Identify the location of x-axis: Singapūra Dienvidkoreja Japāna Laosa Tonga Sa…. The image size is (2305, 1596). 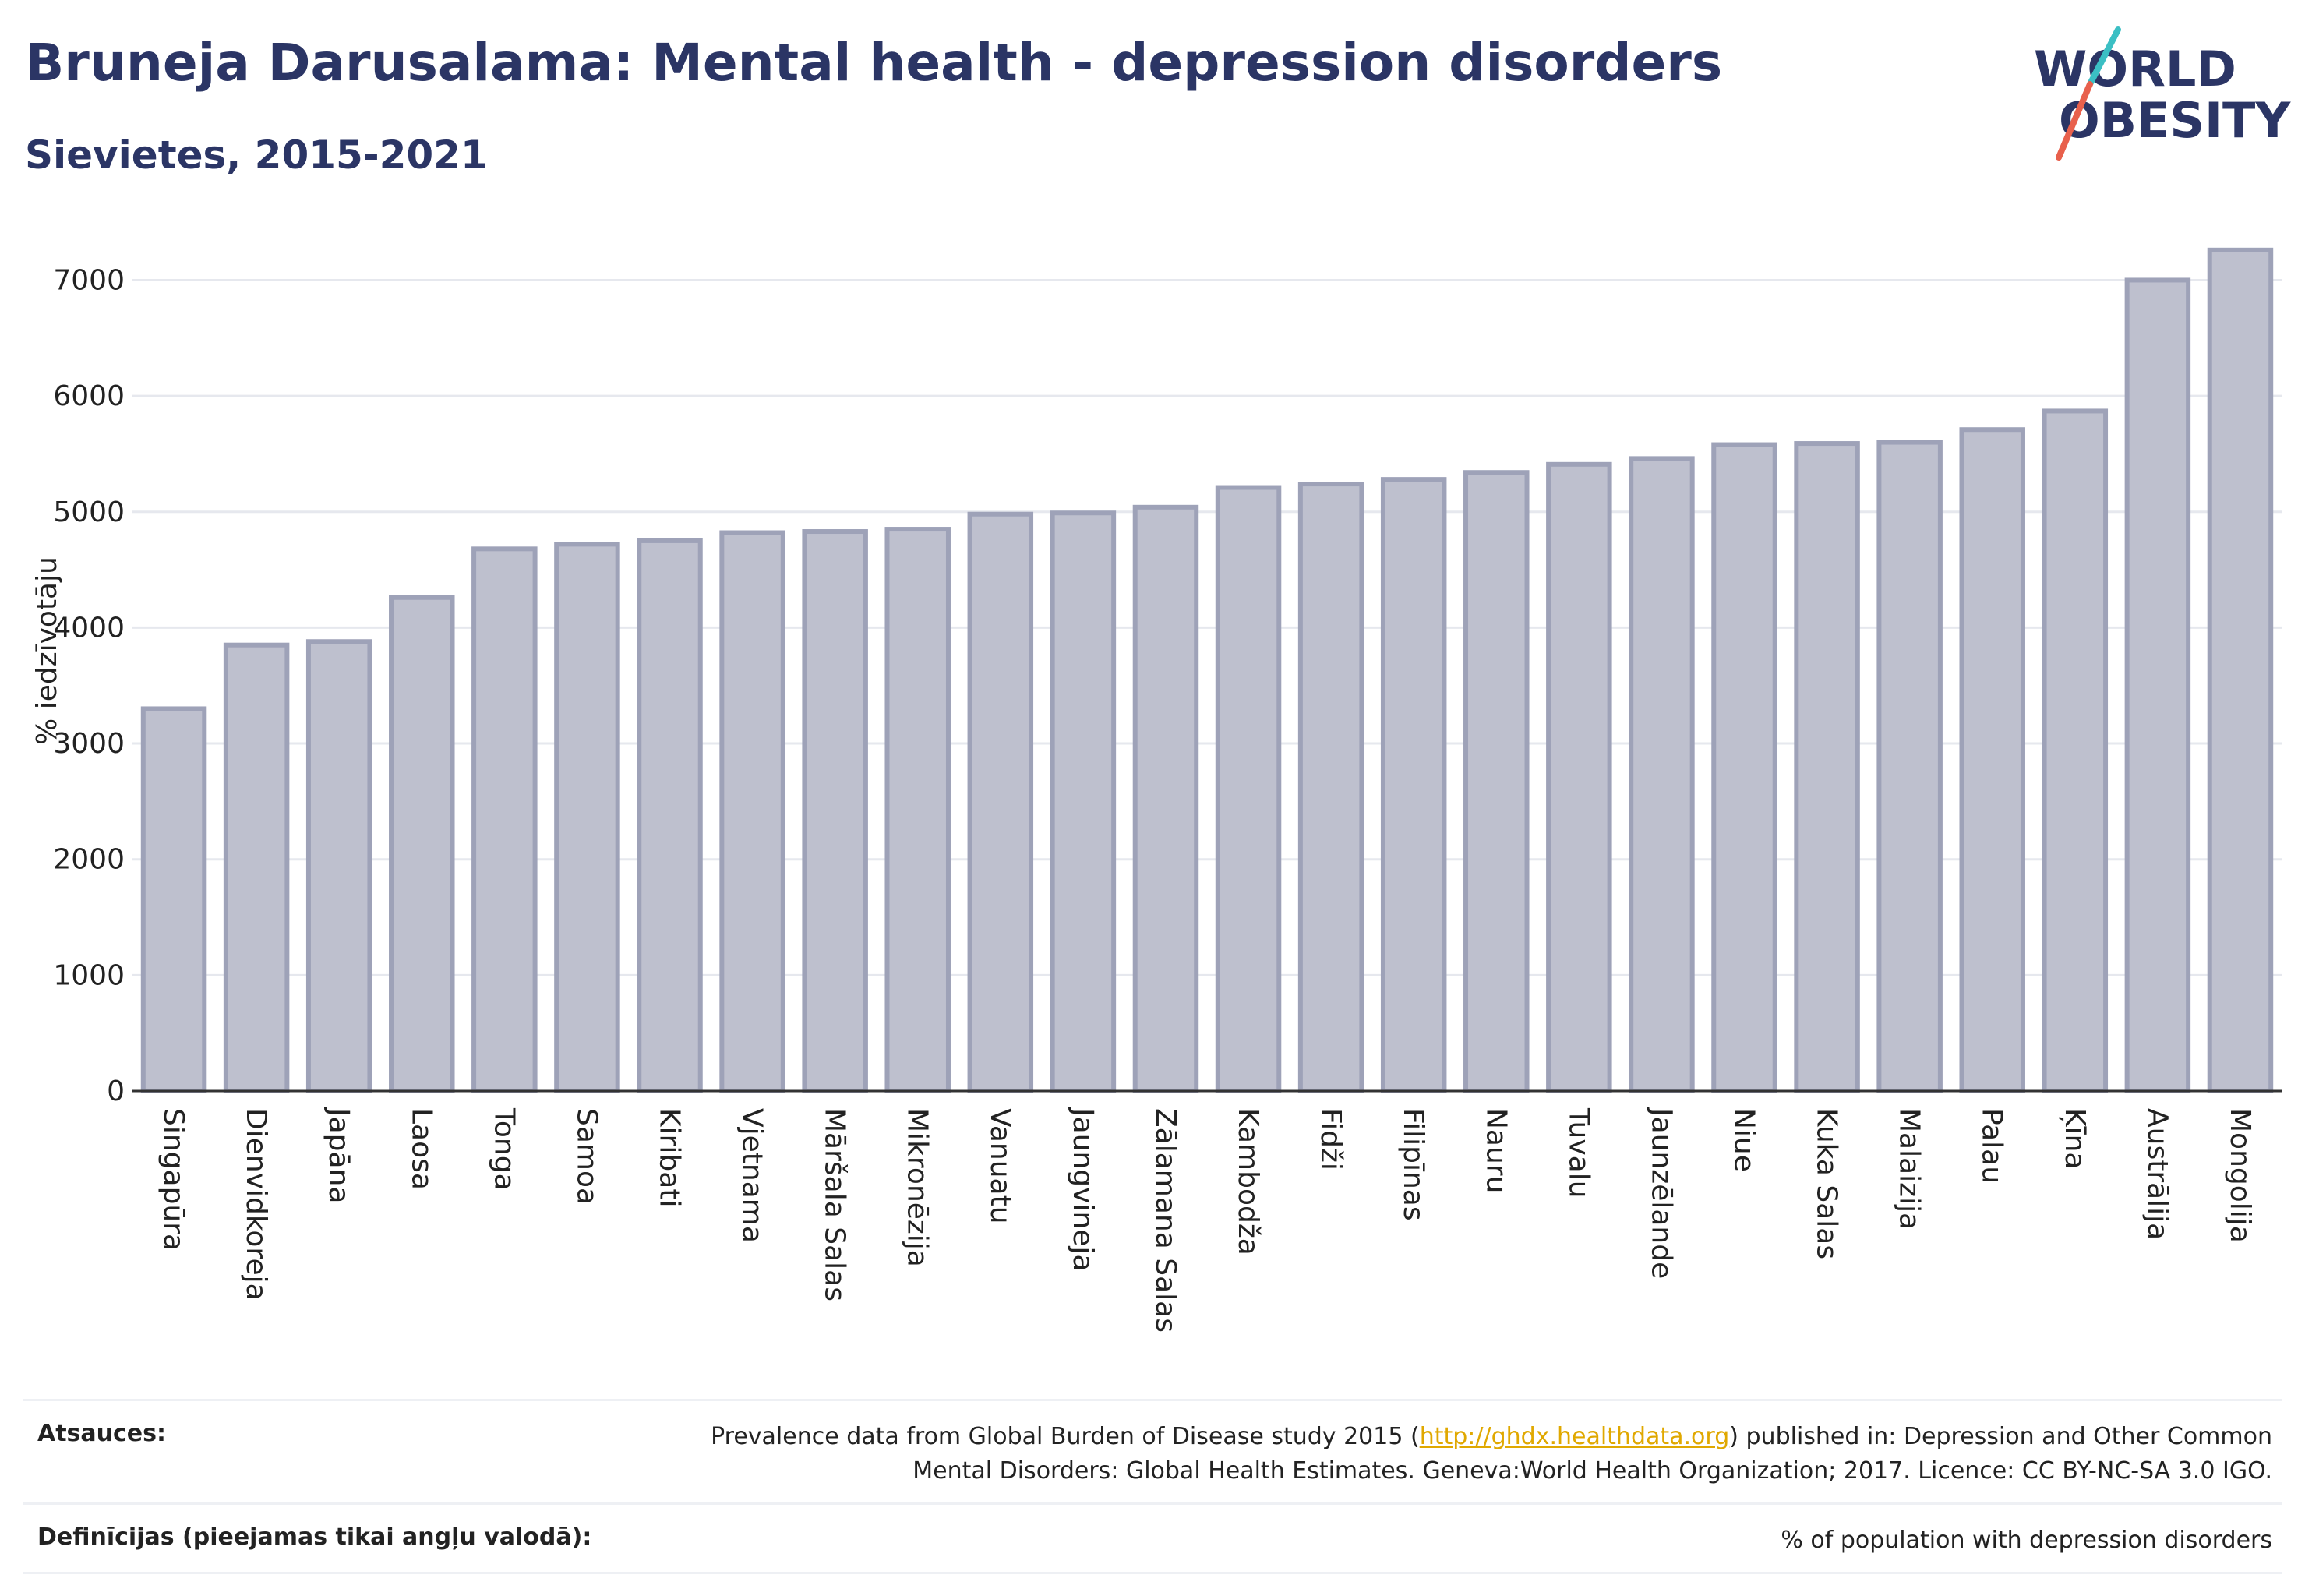
(1207, 1211).